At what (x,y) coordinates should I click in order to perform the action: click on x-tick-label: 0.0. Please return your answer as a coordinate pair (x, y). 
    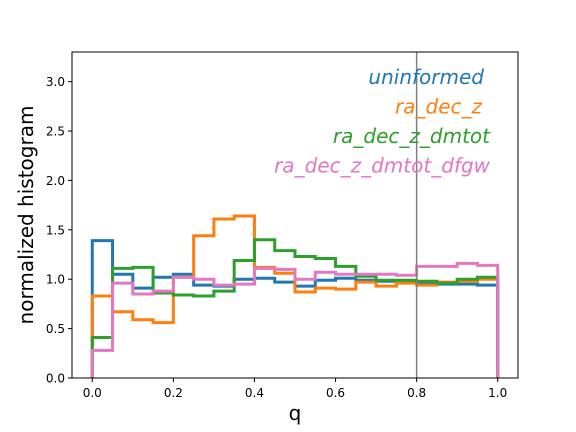
    Looking at the image, I should click on (92, 393).